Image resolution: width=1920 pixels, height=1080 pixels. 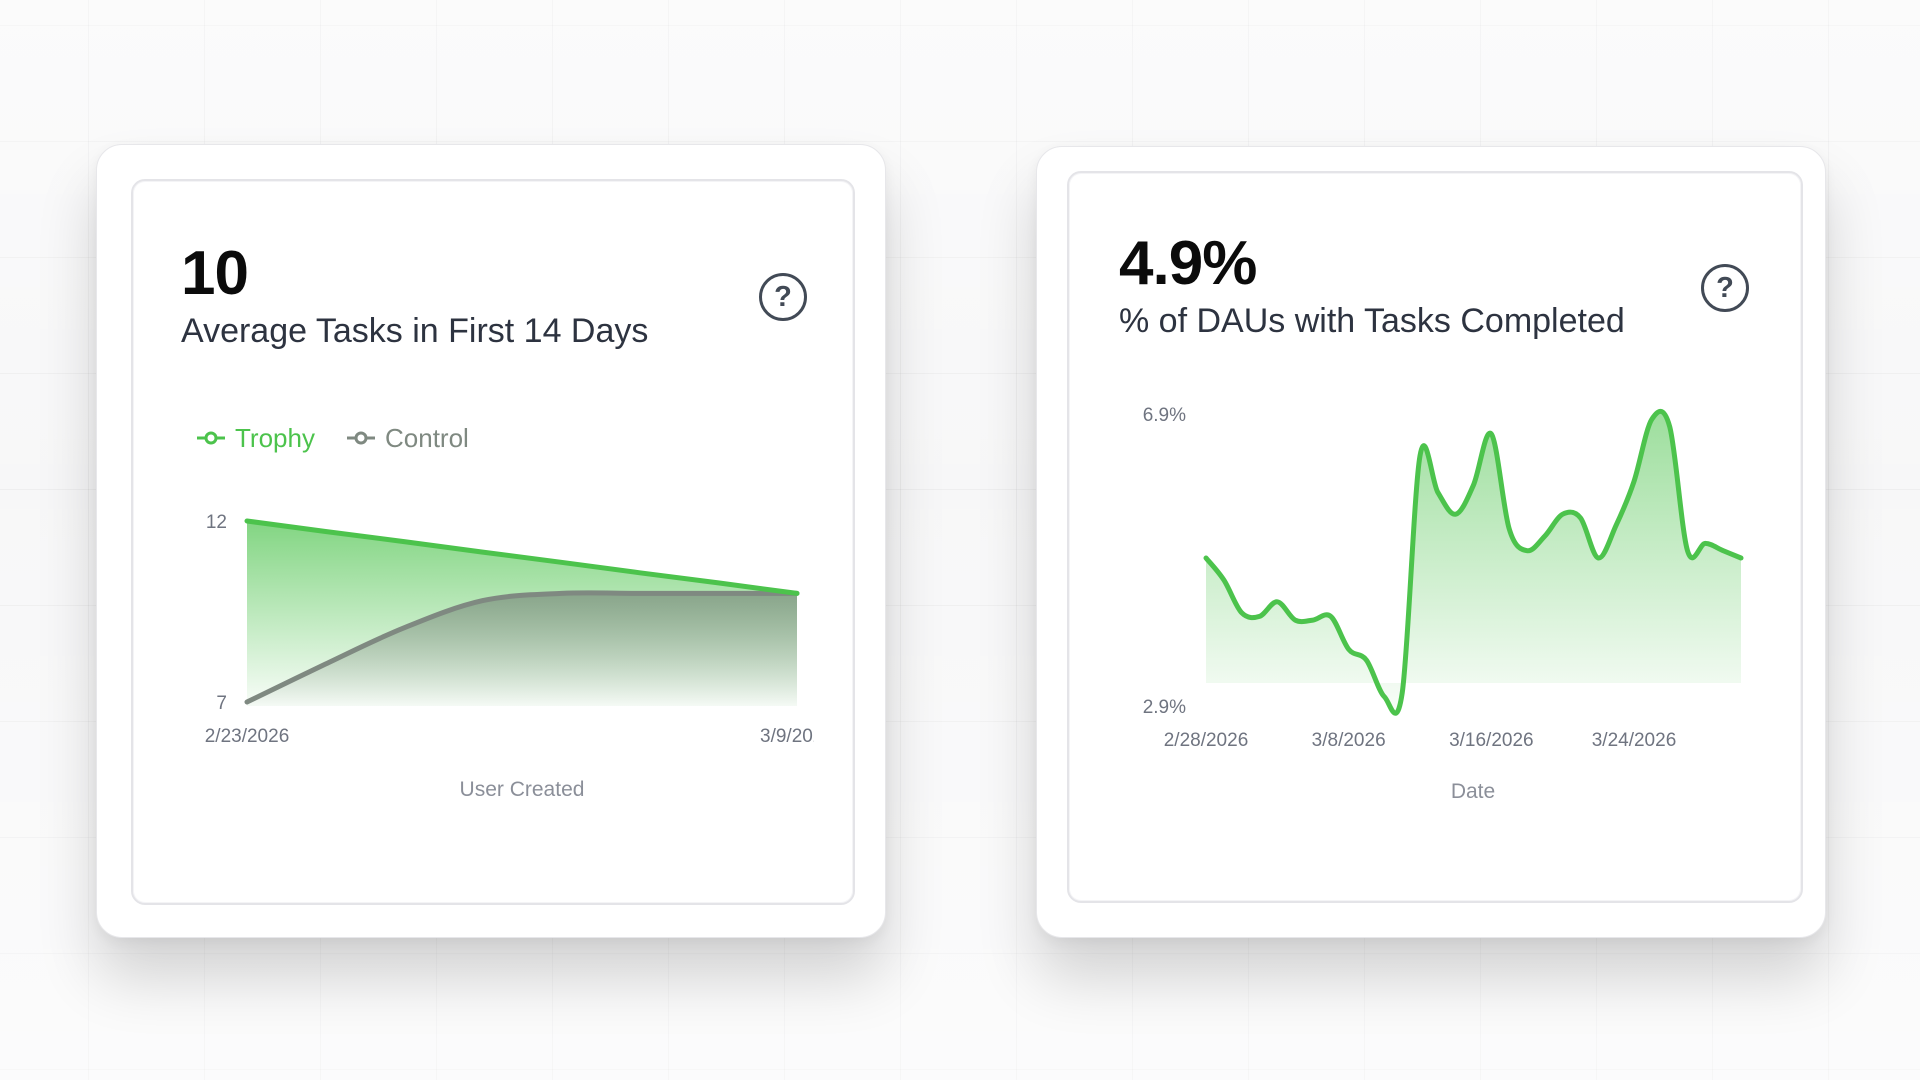 I want to click on legend-item-trophy: Trophy, so click(x=256, y=438).